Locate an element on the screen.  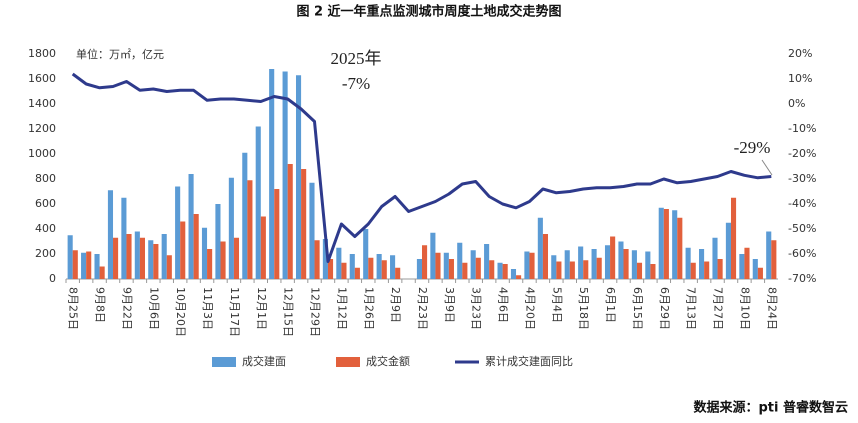
y2-tick-label: -60% is located at coordinates (802, 253).